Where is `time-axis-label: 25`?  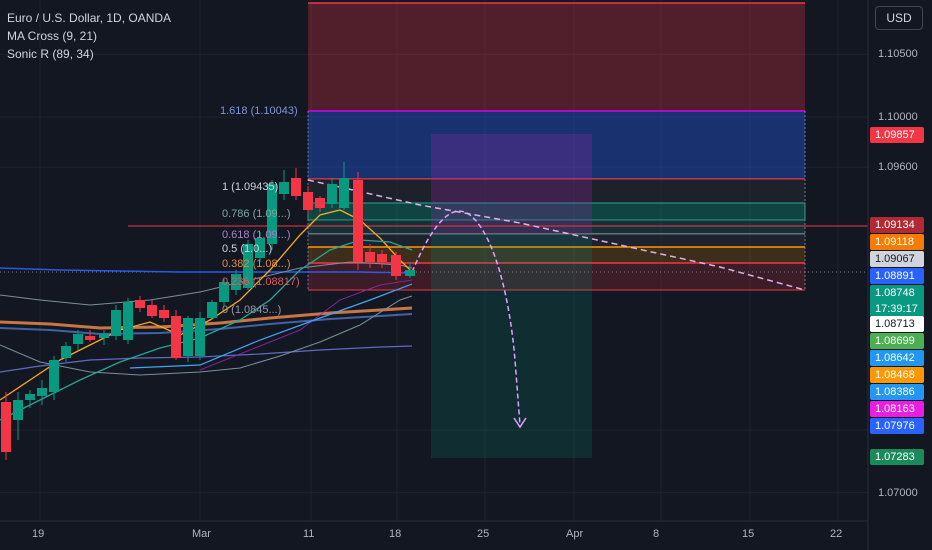
time-axis-label: 25 is located at coordinates (483, 534).